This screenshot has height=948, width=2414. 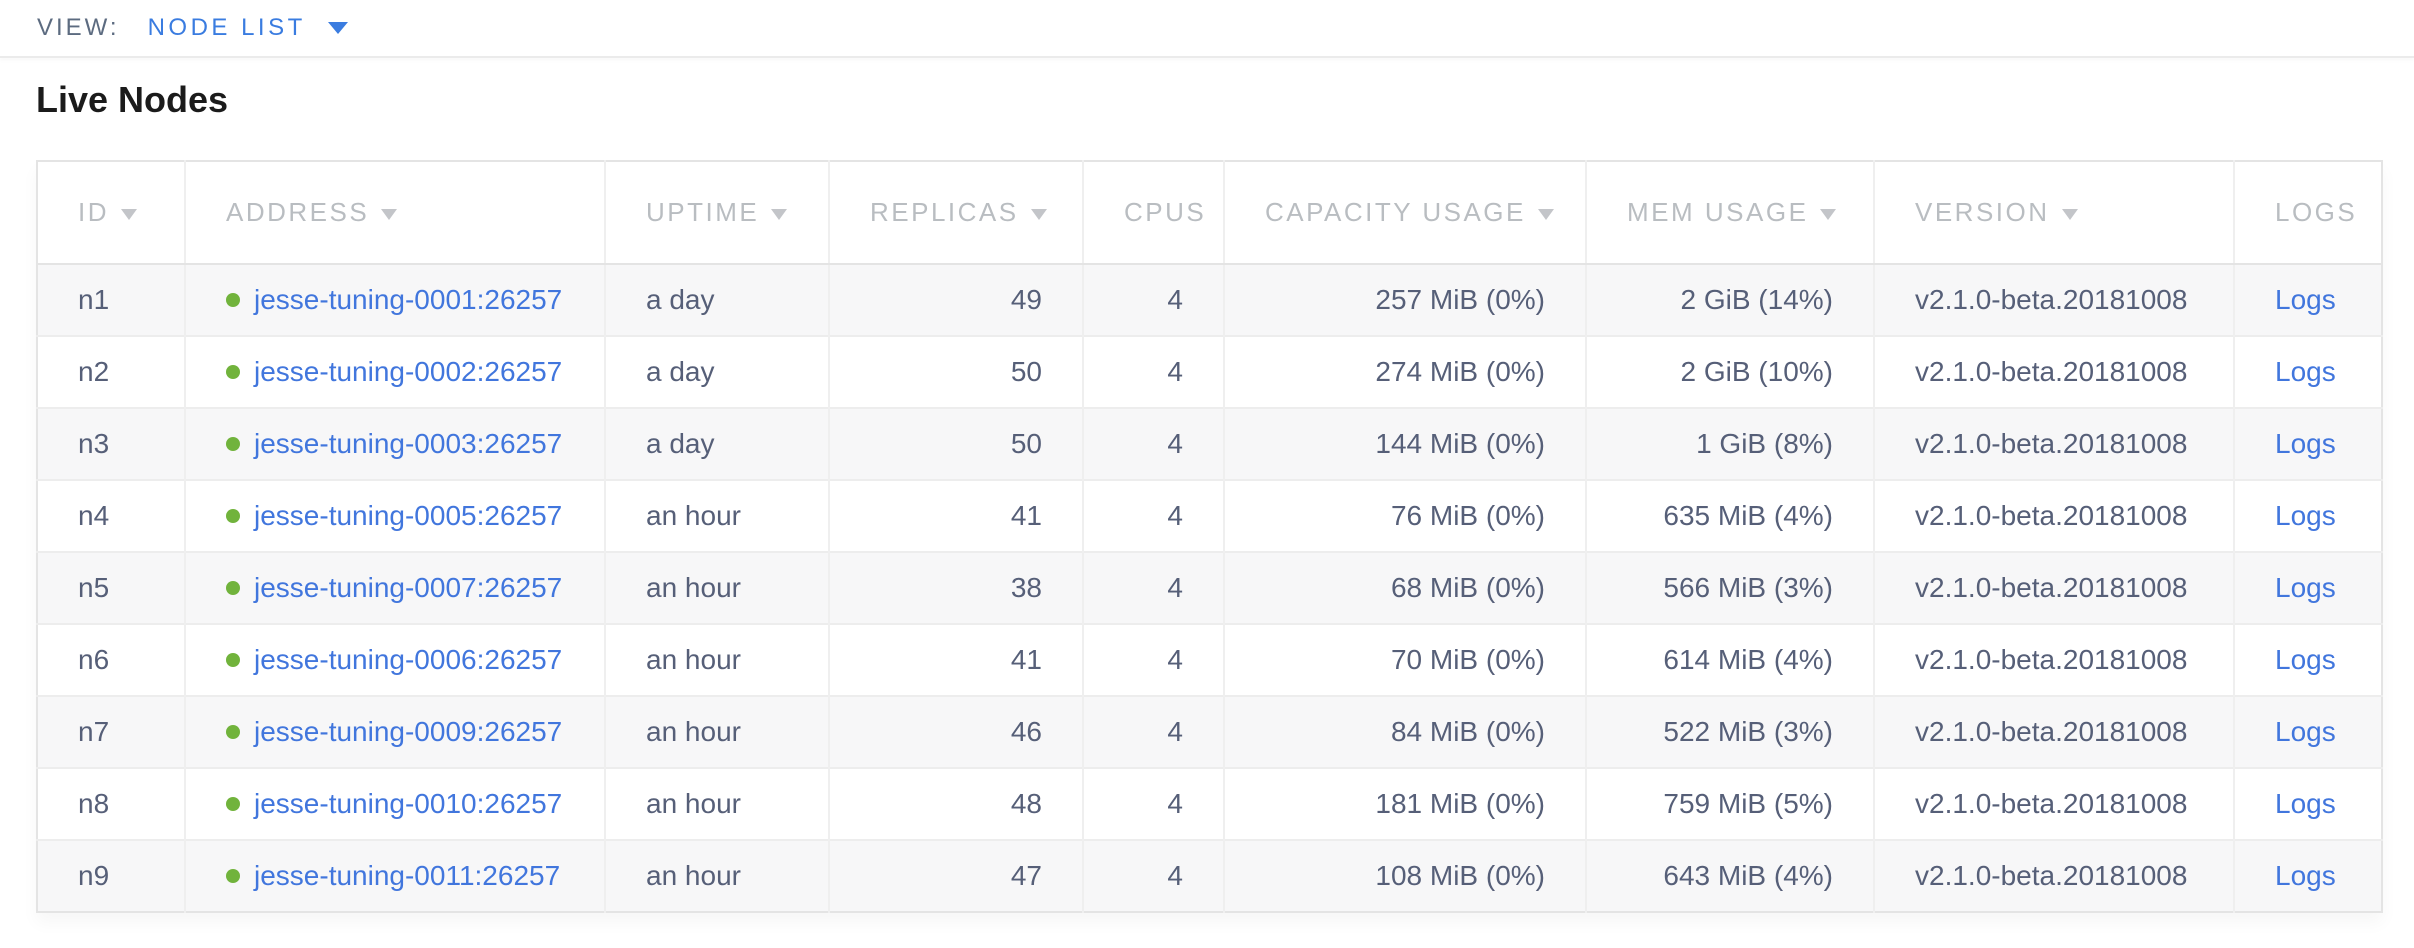 I want to click on cell-replicas: 49, so click(x=955, y=300).